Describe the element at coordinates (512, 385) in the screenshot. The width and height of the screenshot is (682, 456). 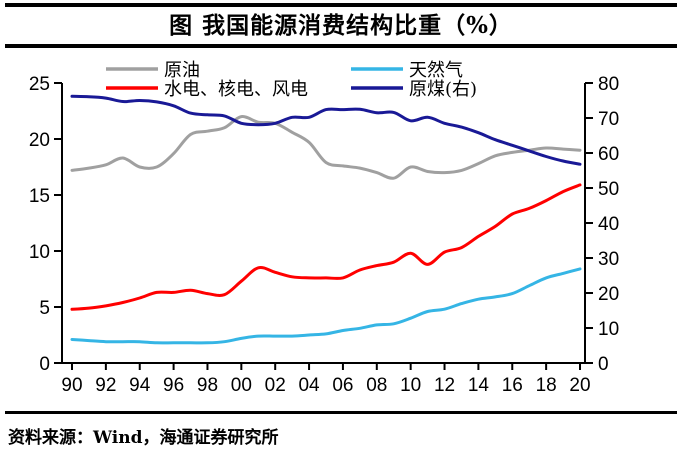
I see `x-axis-tick-label: 16` at that location.